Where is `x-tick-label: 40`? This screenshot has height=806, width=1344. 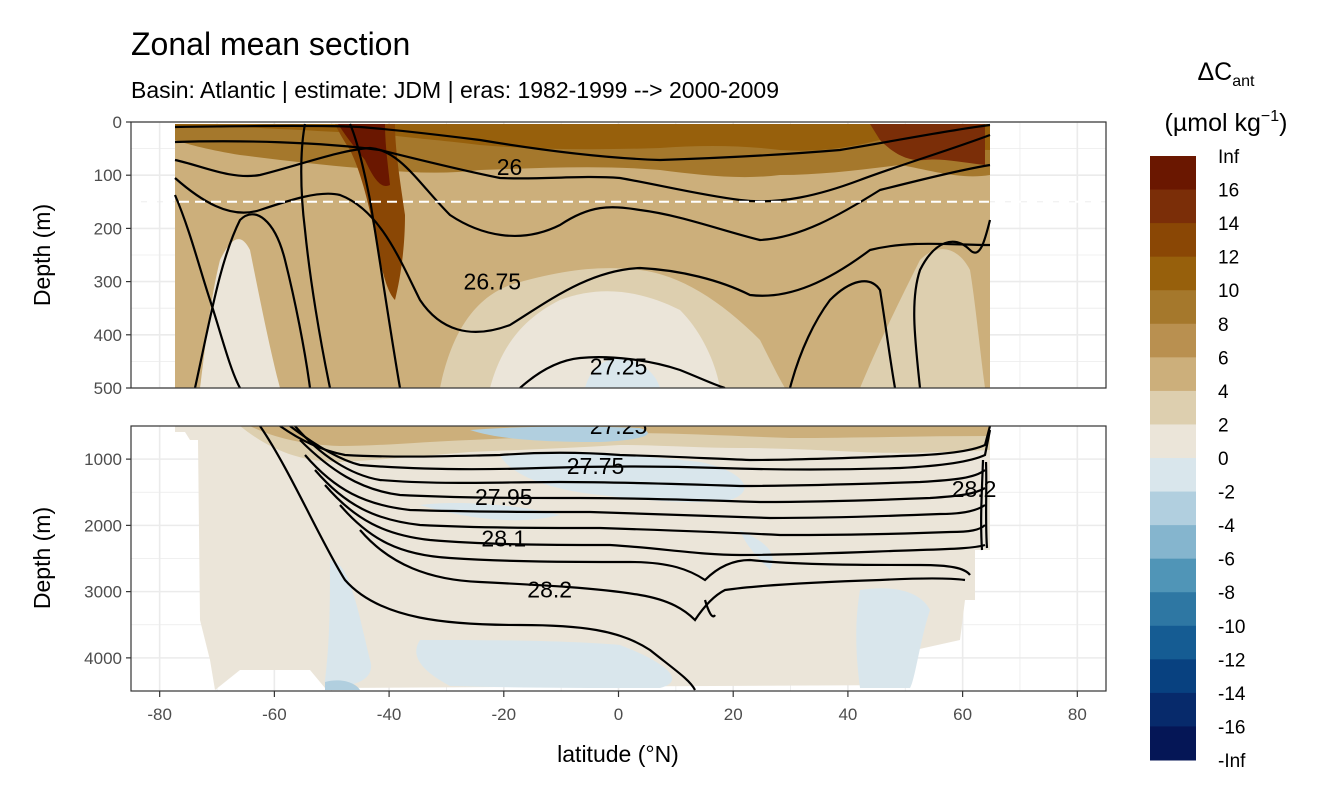 x-tick-label: 40 is located at coordinates (847, 714).